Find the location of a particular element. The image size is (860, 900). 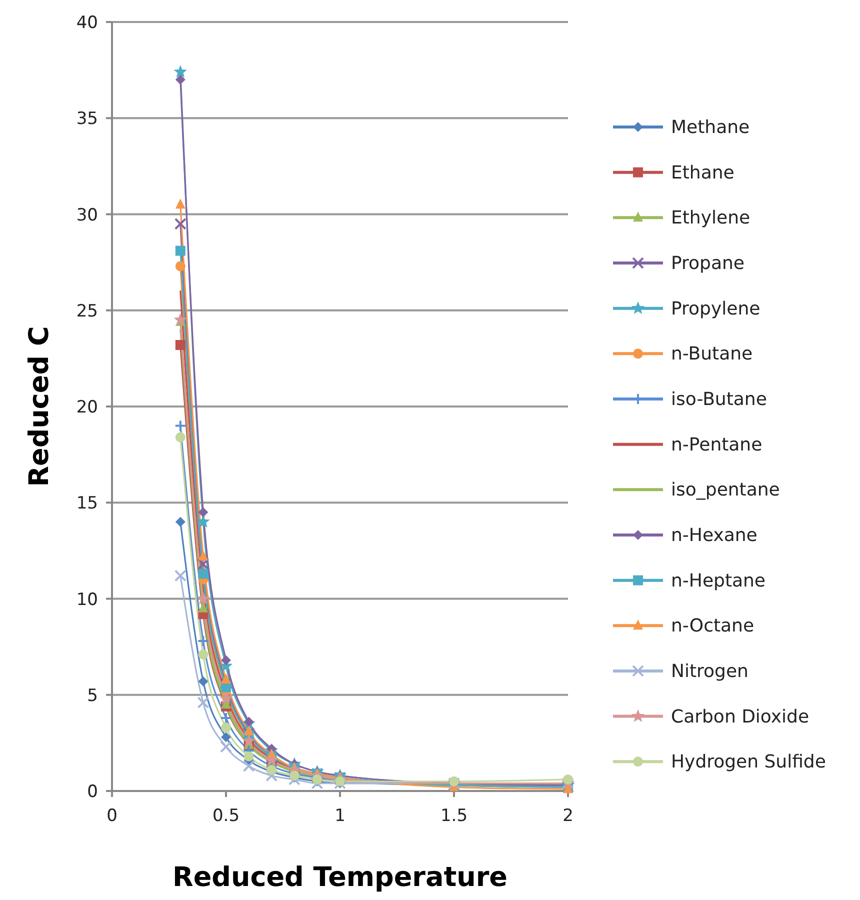

y-tick-label: 0 is located at coordinates (92, 792).